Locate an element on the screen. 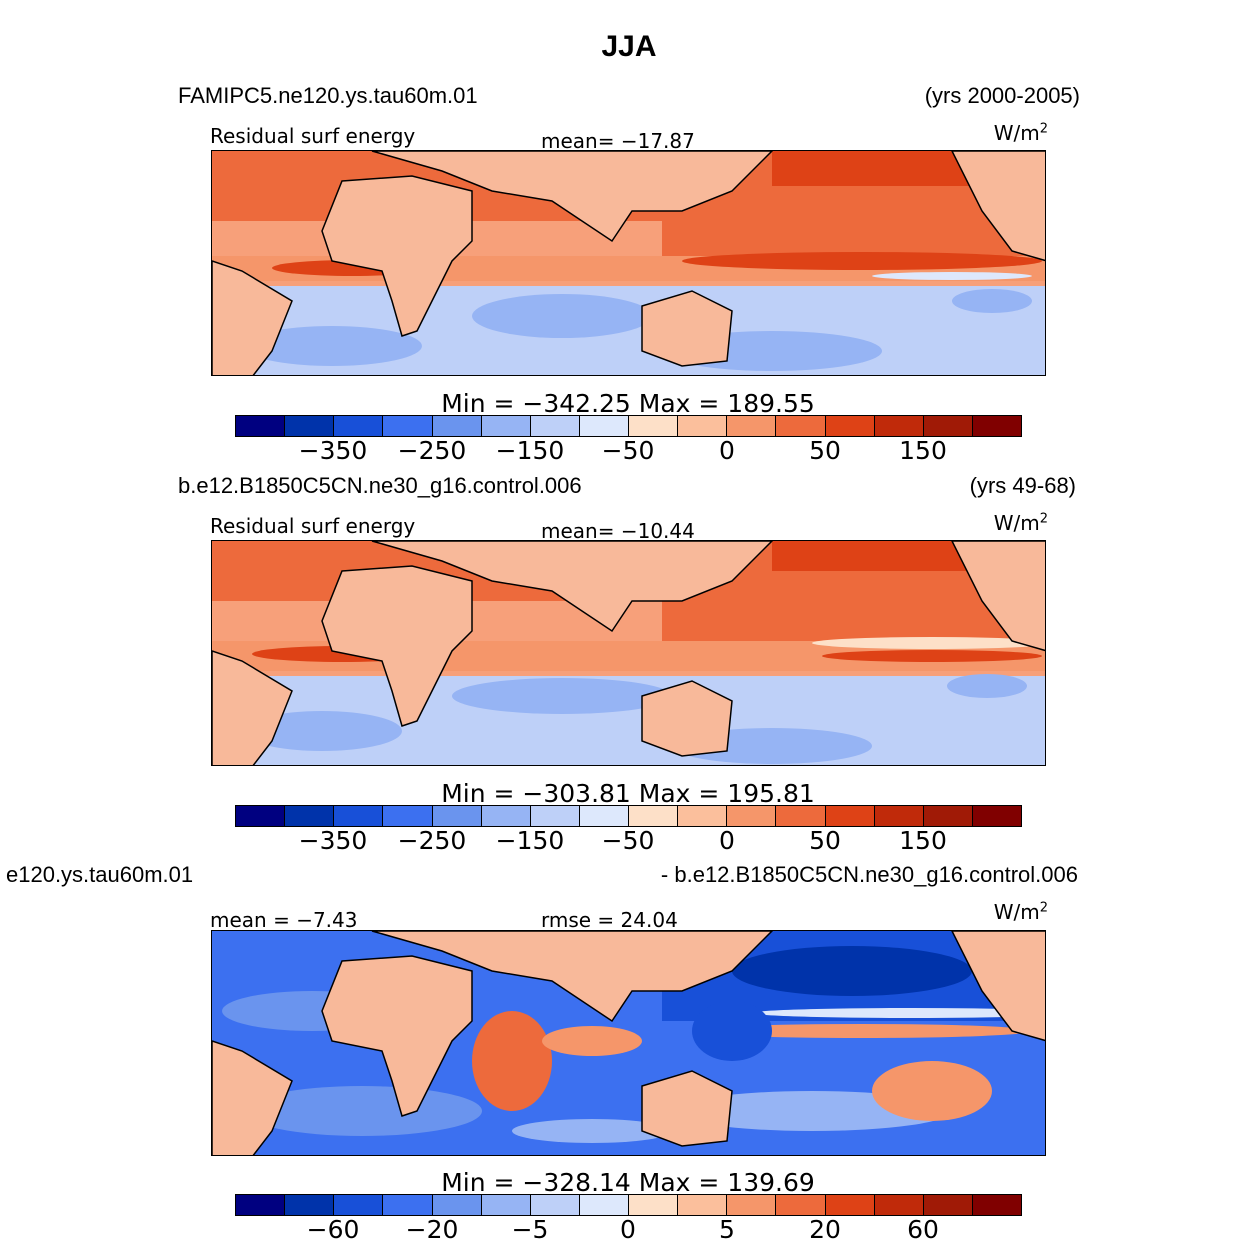  panel1-units: W/m2 is located at coordinates (1020, 133).